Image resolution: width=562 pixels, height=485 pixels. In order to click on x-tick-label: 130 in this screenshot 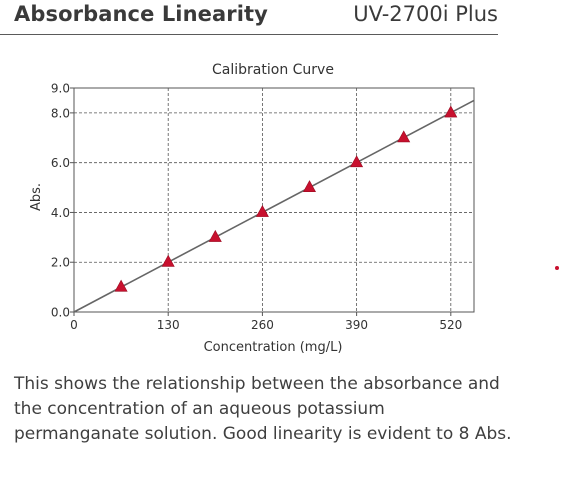, I will do `click(168, 325)`.